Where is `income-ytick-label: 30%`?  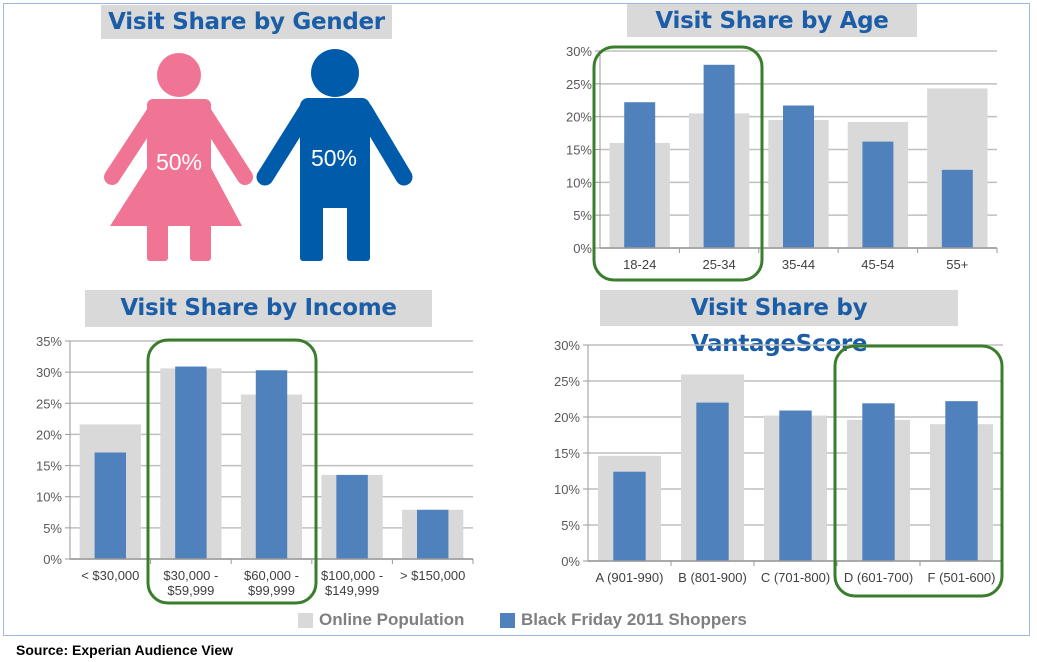 income-ytick-label: 30% is located at coordinates (49, 372).